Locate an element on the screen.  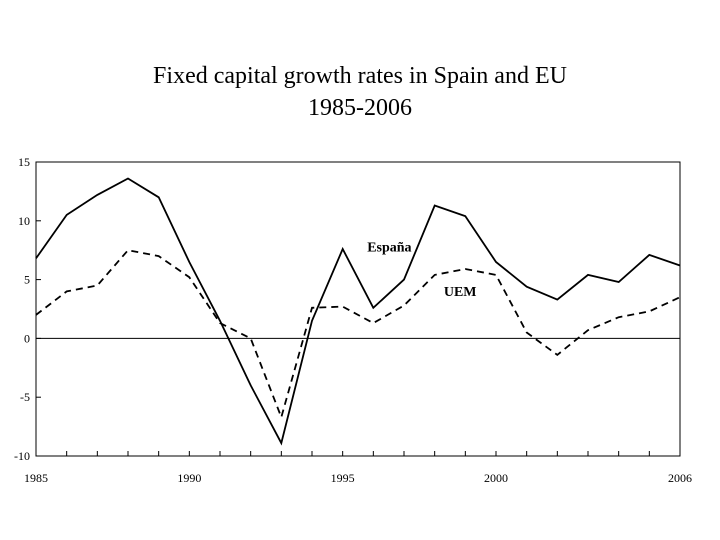
y-tick-label: 5 is located at coordinates (27, 280).